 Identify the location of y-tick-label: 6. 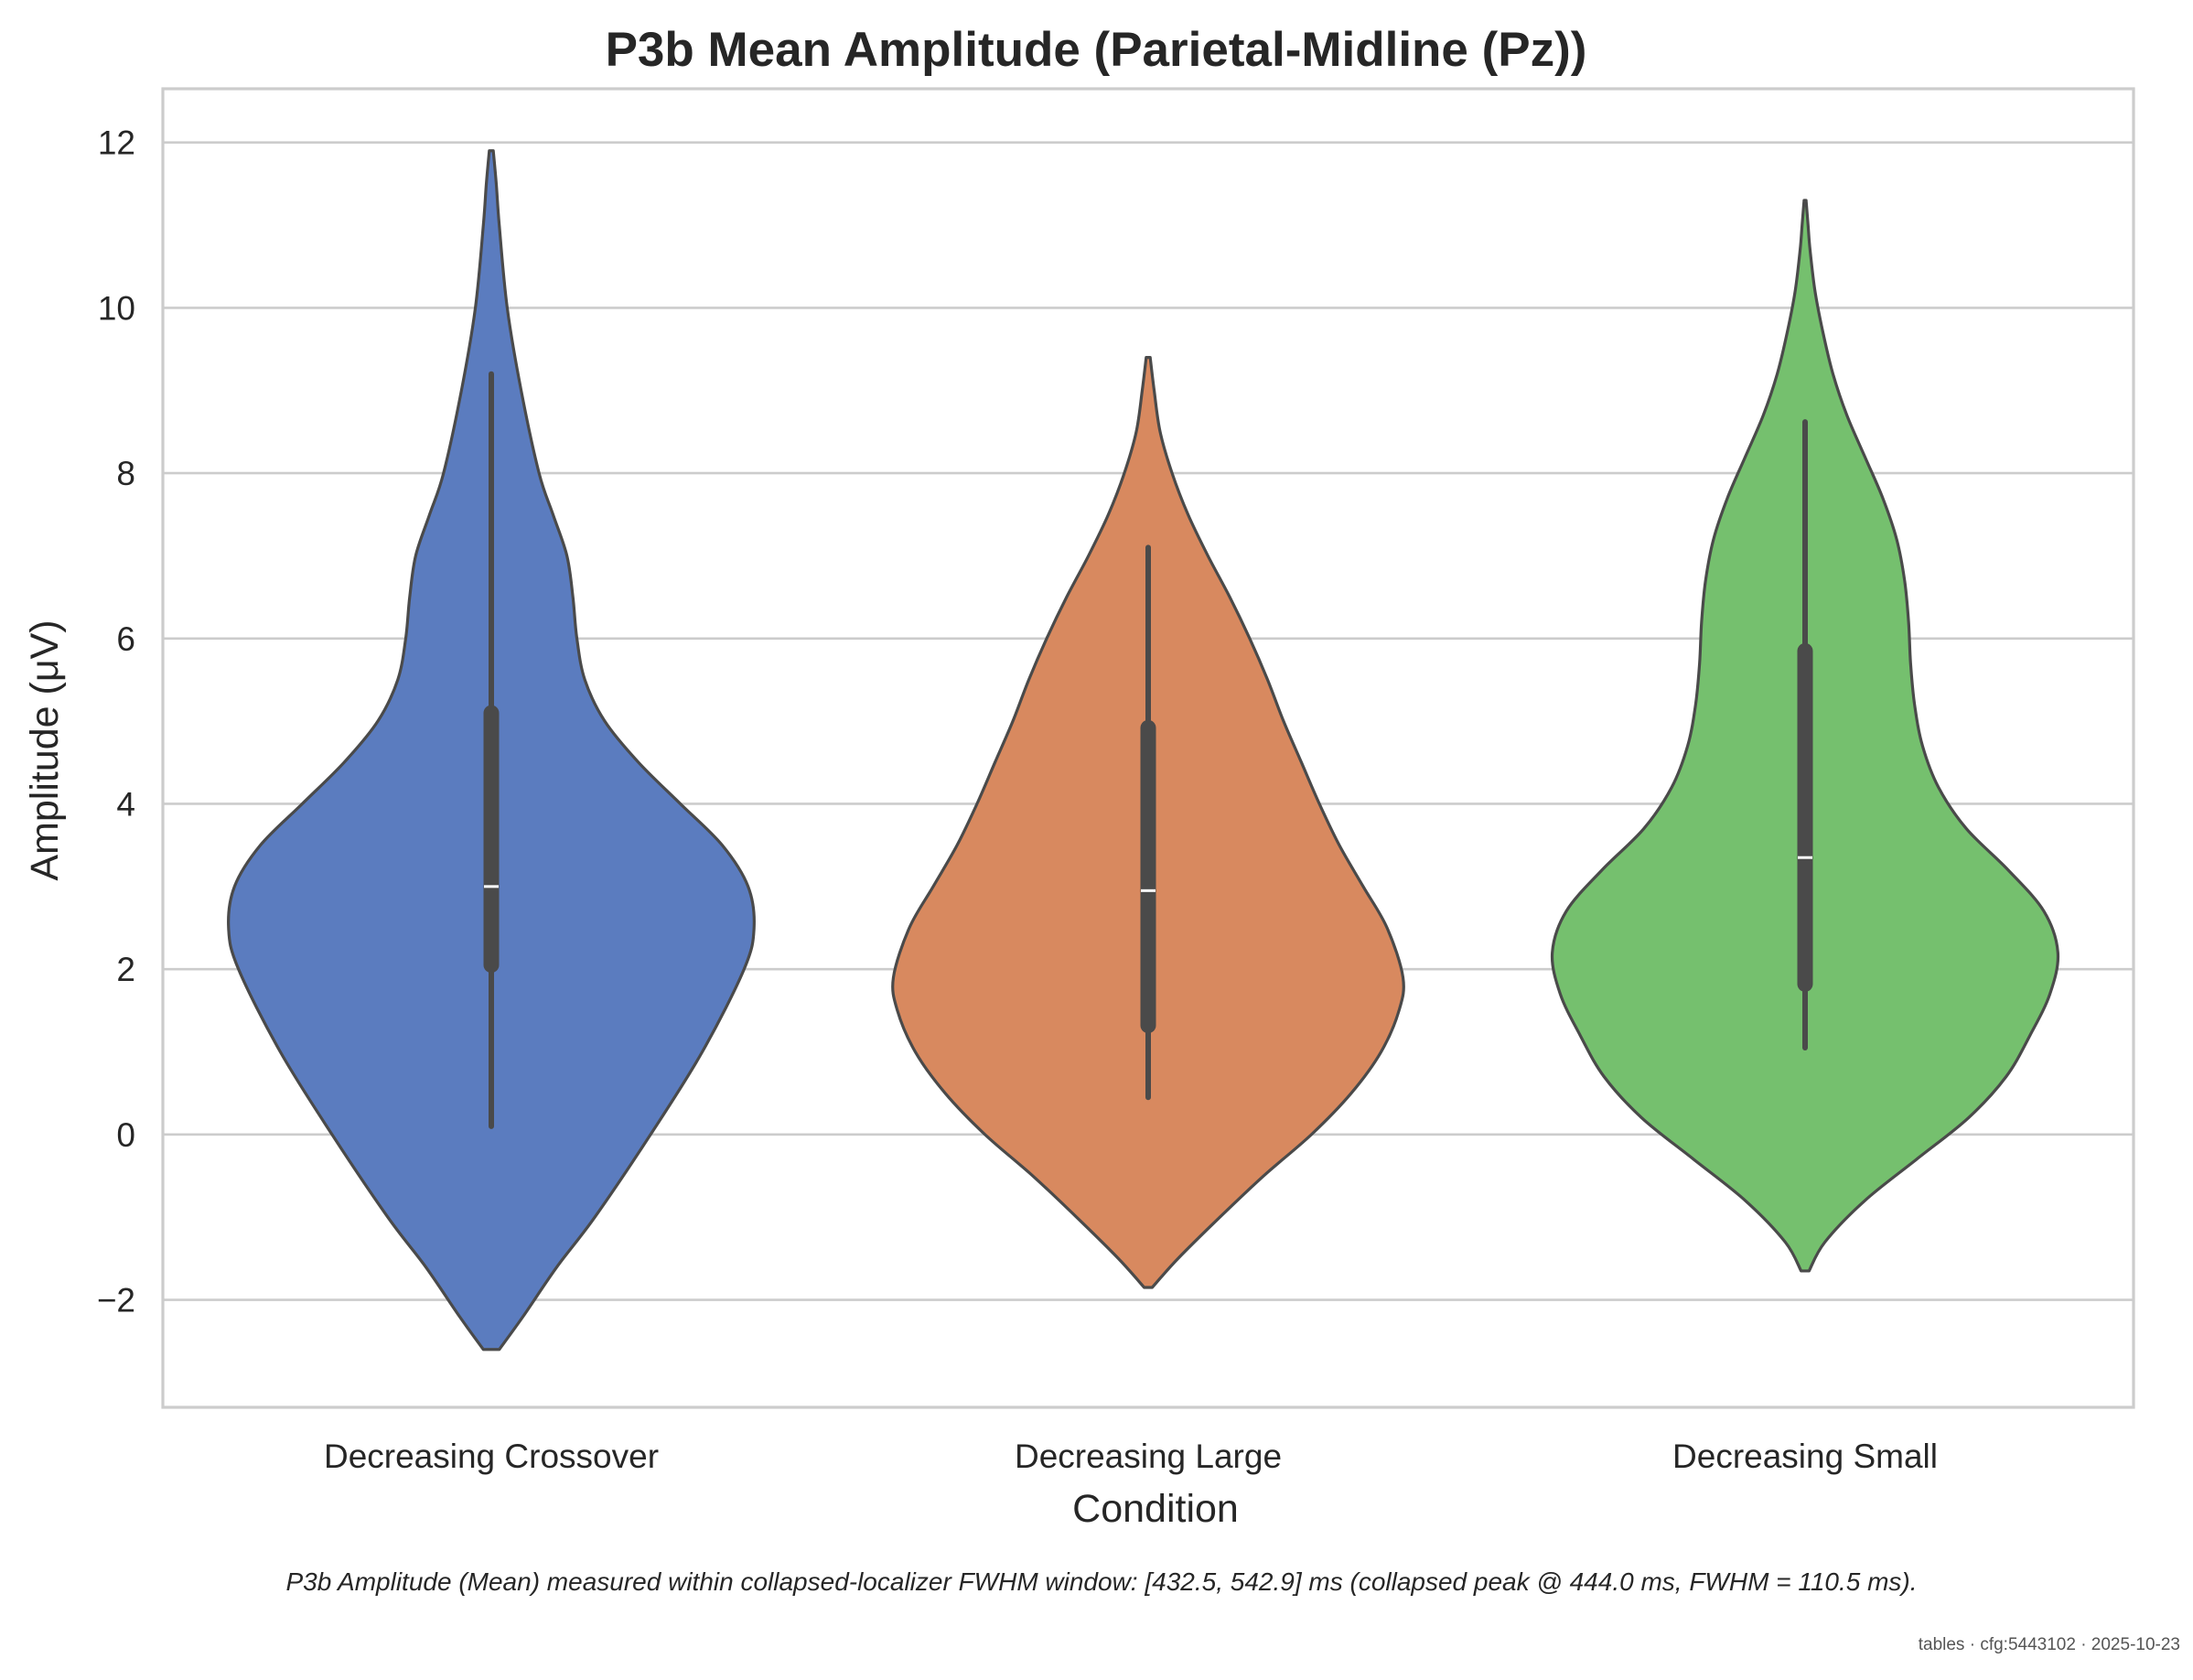
(125, 639).